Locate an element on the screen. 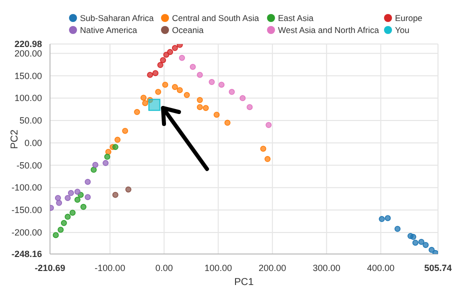 This screenshot has width=458, height=293. legend-label: Sub-Saharan Africa is located at coordinates (117, 18).